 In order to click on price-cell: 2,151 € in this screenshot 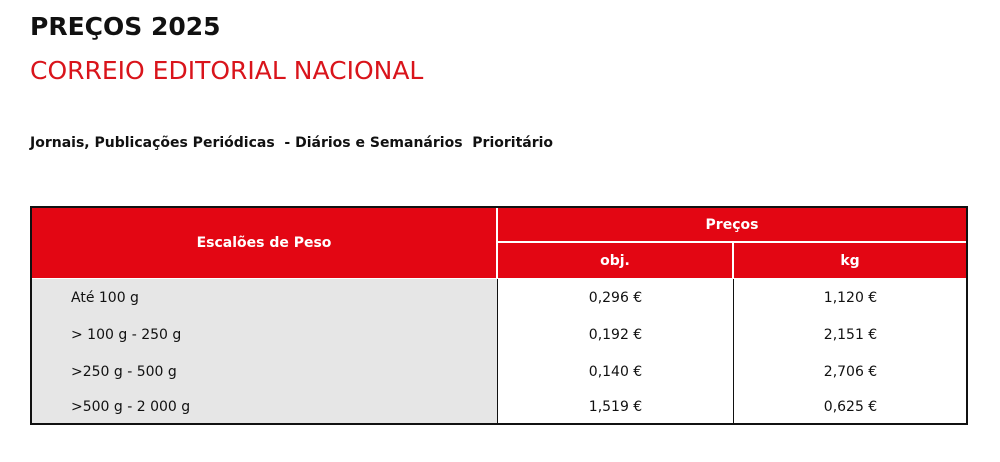, I will do `click(850, 334)`.